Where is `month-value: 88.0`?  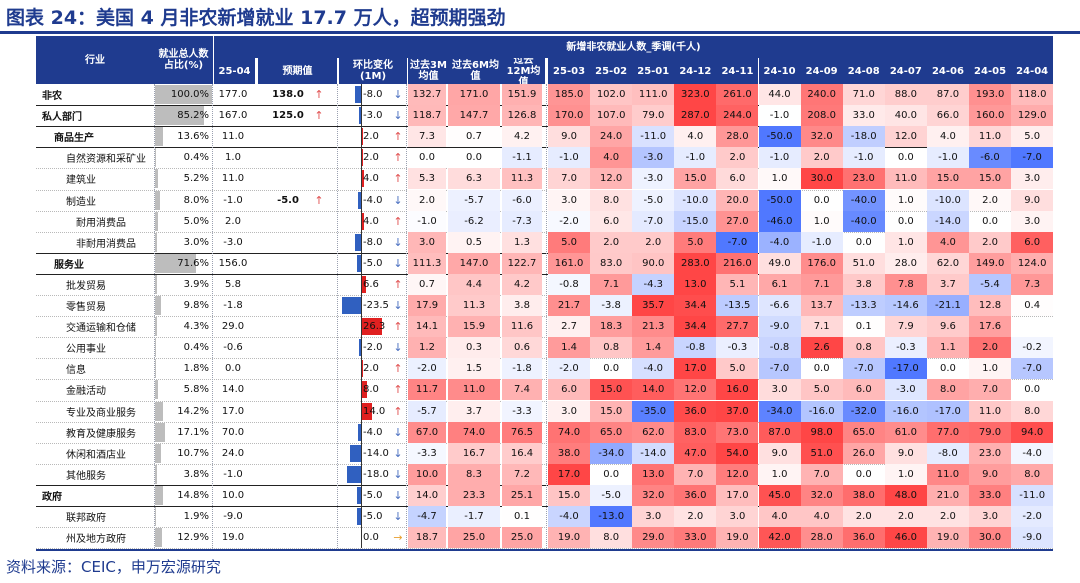
month-value: 88.0 is located at coordinates (905, 95).